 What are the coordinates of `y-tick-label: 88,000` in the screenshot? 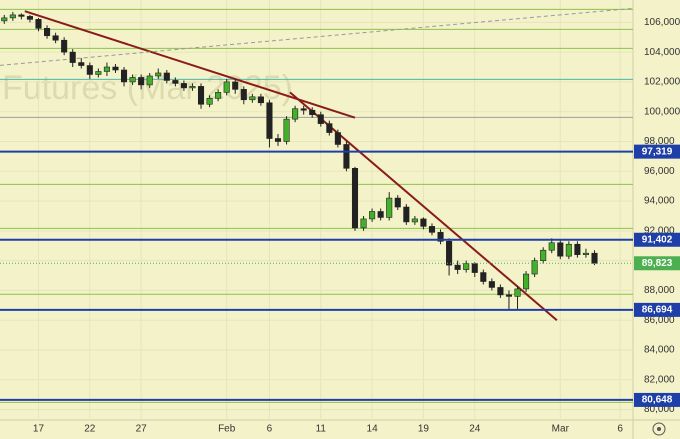 It's located at (659, 290).